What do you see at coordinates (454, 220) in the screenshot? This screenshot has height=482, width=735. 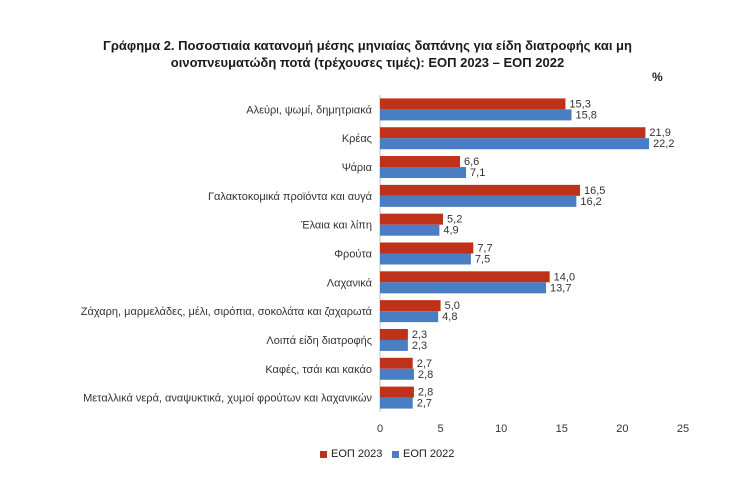 I see `data-label-2023: 5,2` at bounding box center [454, 220].